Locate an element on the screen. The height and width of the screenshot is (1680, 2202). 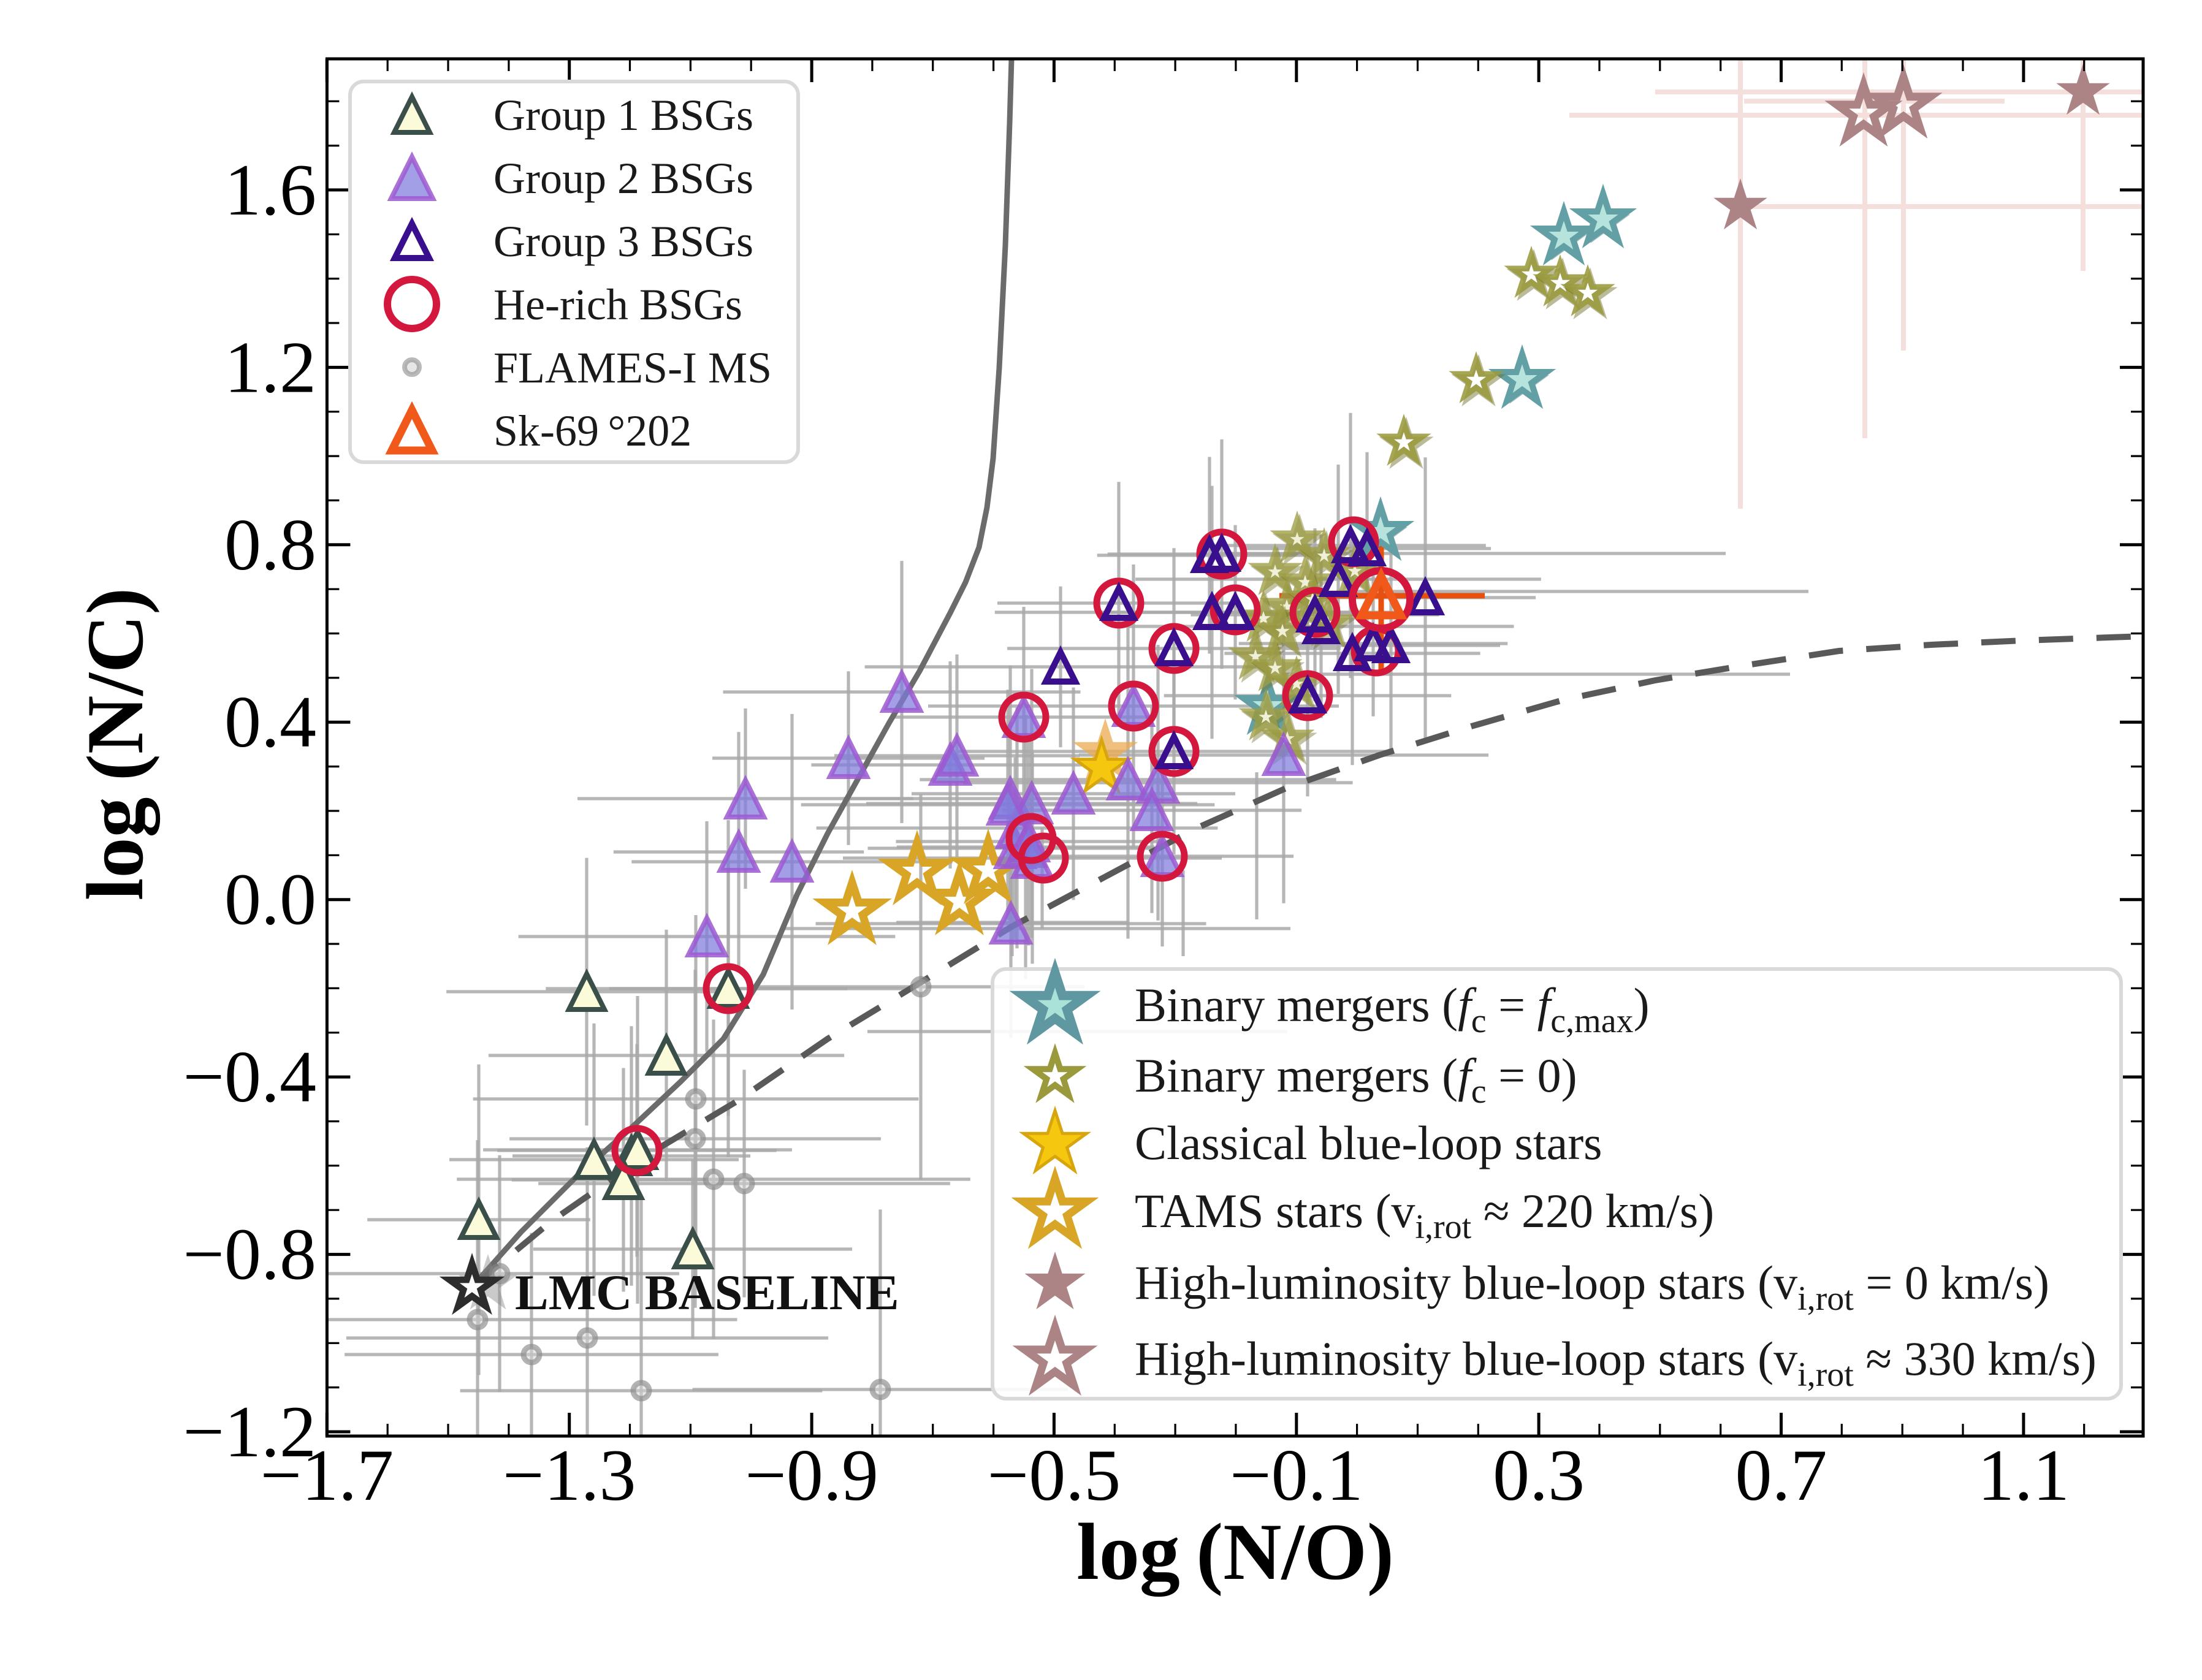
svg-text: −0.4 is located at coordinates (250, 1076).